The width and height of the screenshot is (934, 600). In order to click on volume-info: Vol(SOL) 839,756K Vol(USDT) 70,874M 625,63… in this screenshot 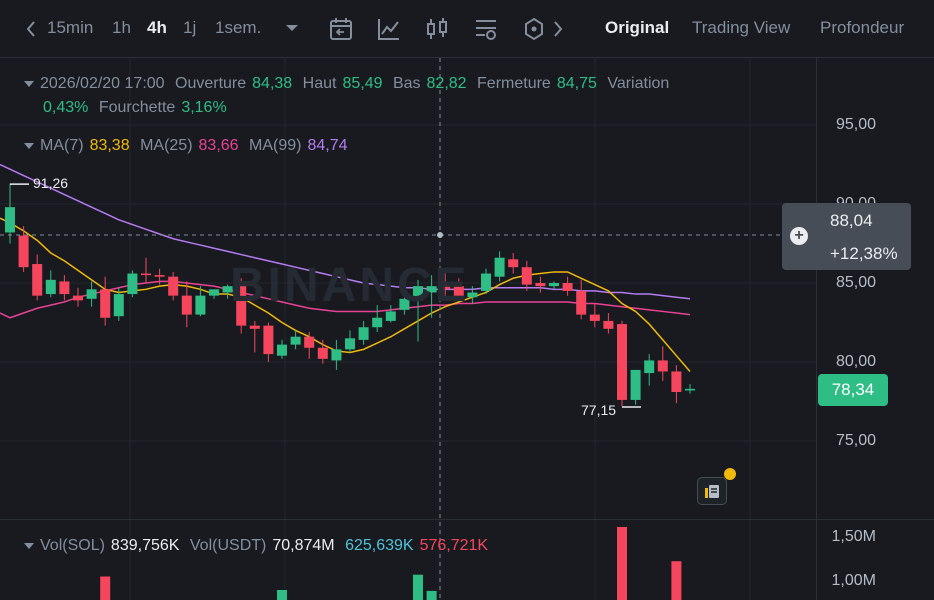, I will do `click(259, 546)`.